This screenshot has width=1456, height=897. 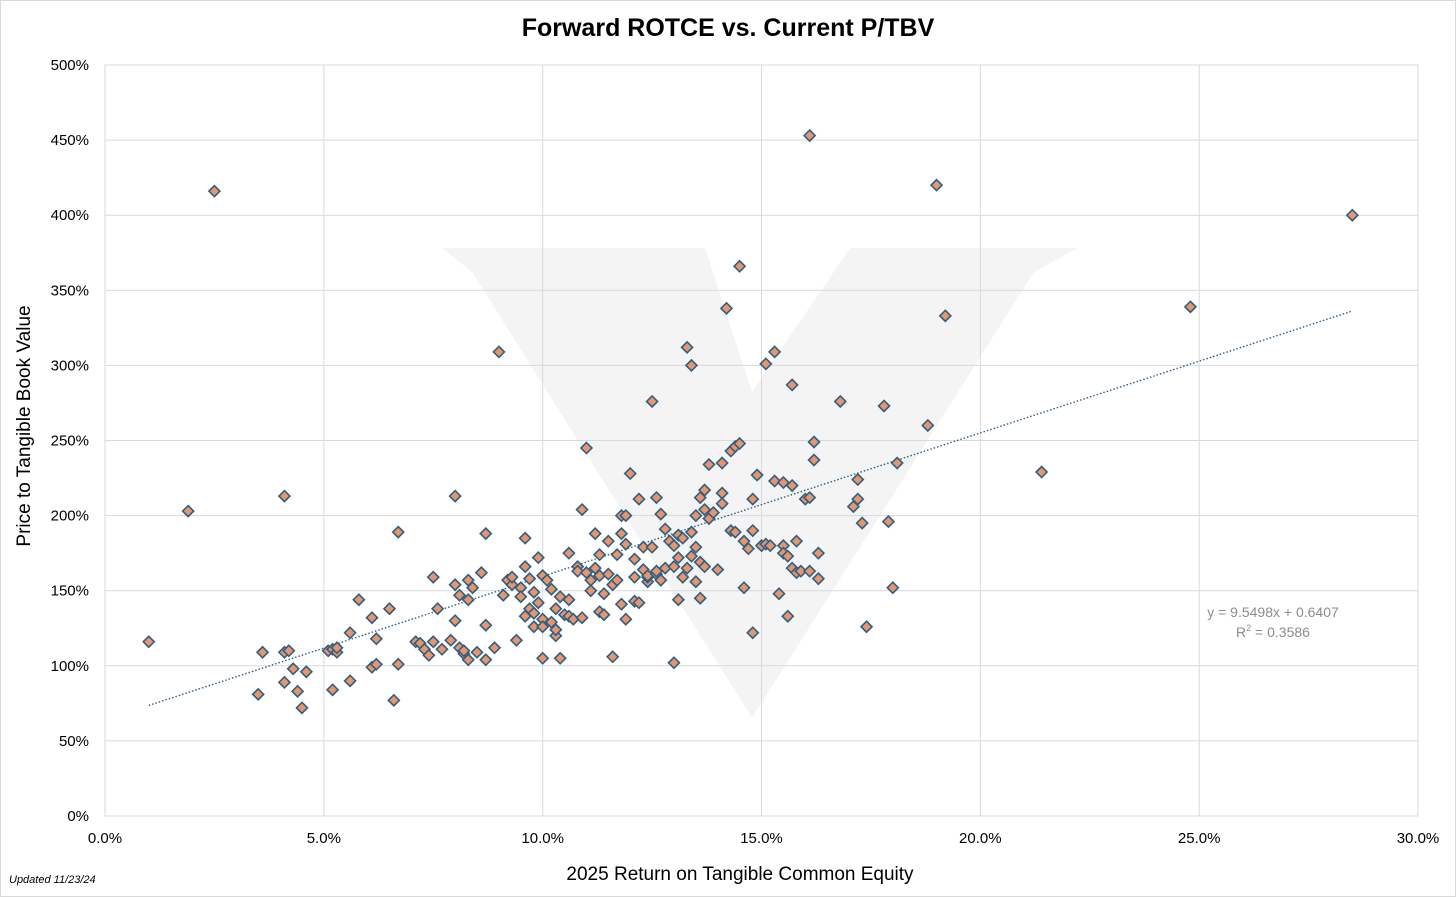 What do you see at coordinates (1199, 838) in the screenshot?
I see `x-tick-label: 25.0%` at bounding box center [1199, 838].